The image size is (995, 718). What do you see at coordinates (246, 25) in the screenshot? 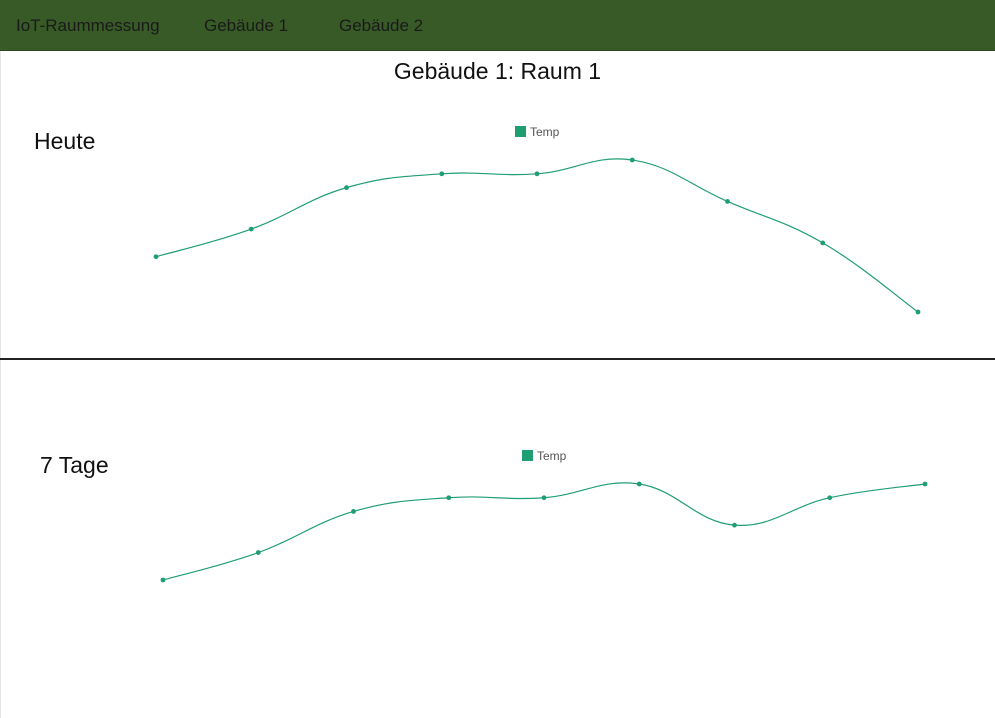
I see `nav-link-gebaeude-1: Gebäude 1` at bounding box center [246, 25].